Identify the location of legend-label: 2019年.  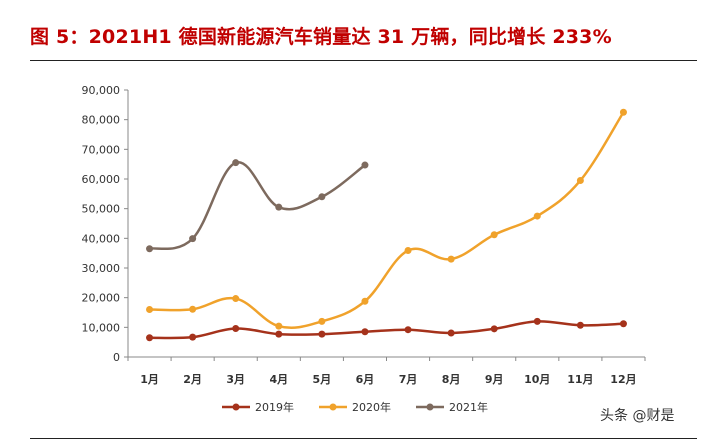
(274, 407).